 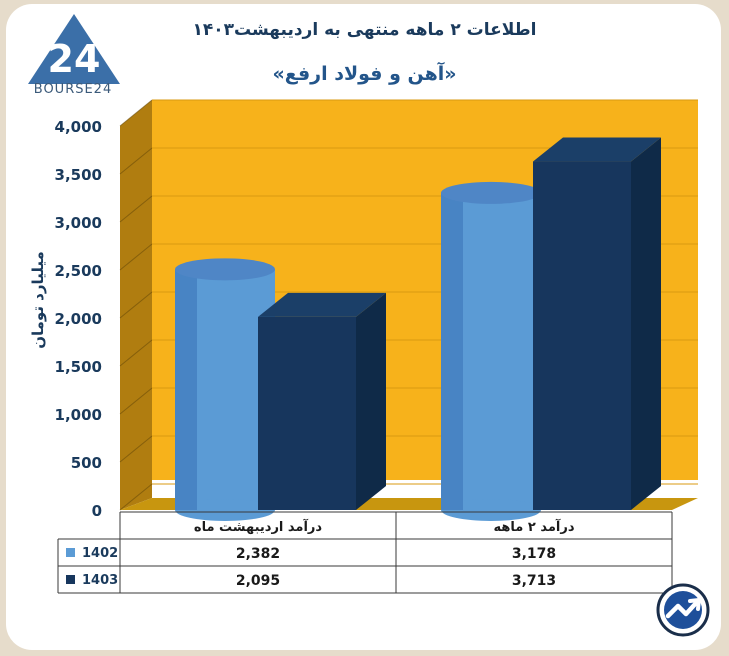 I want to click on y-tick-label: 2,500, so click(x=78, y=271).